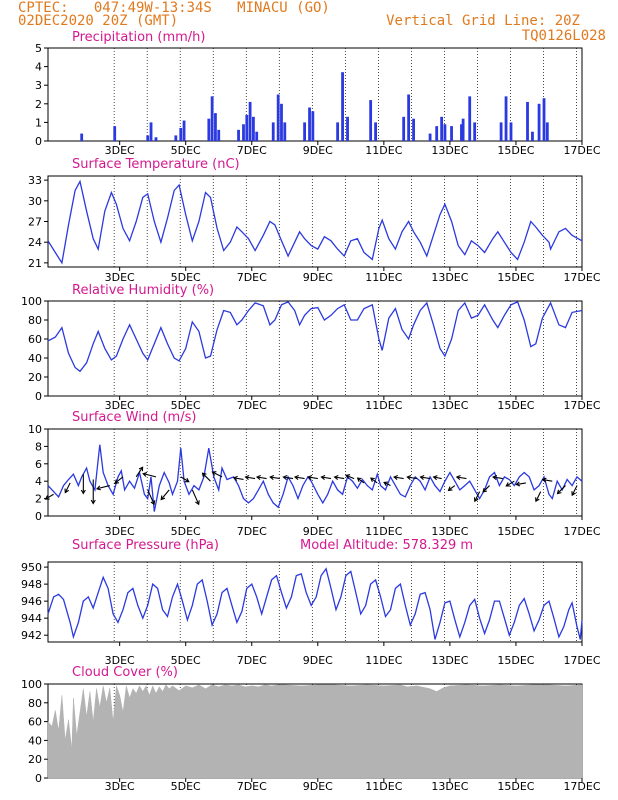  What do you see at coordinates (38, 446) in the screenshot?
I see `y-tick-label: 8` at bounding box center [38, 446].